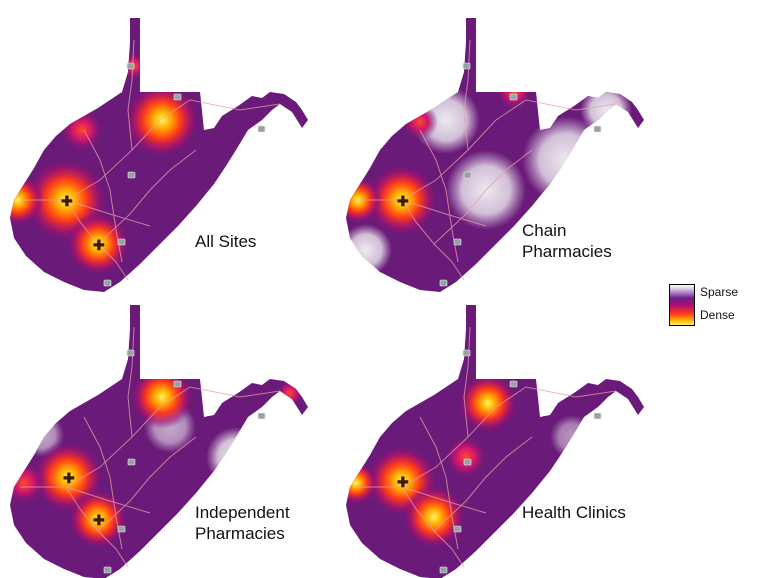  What do you see at coordinates (717, 315) in the screenshot?
I see `legend-dense-label: Dense` at bounding box center [717, 315].